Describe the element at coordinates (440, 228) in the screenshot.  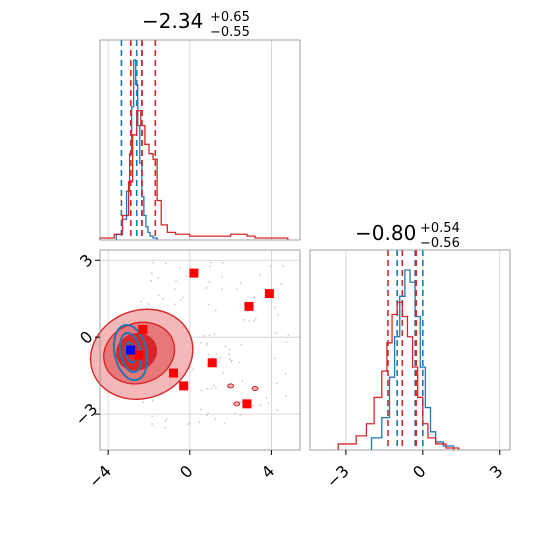
I see `title-param2-plus: +0.54` at that location.